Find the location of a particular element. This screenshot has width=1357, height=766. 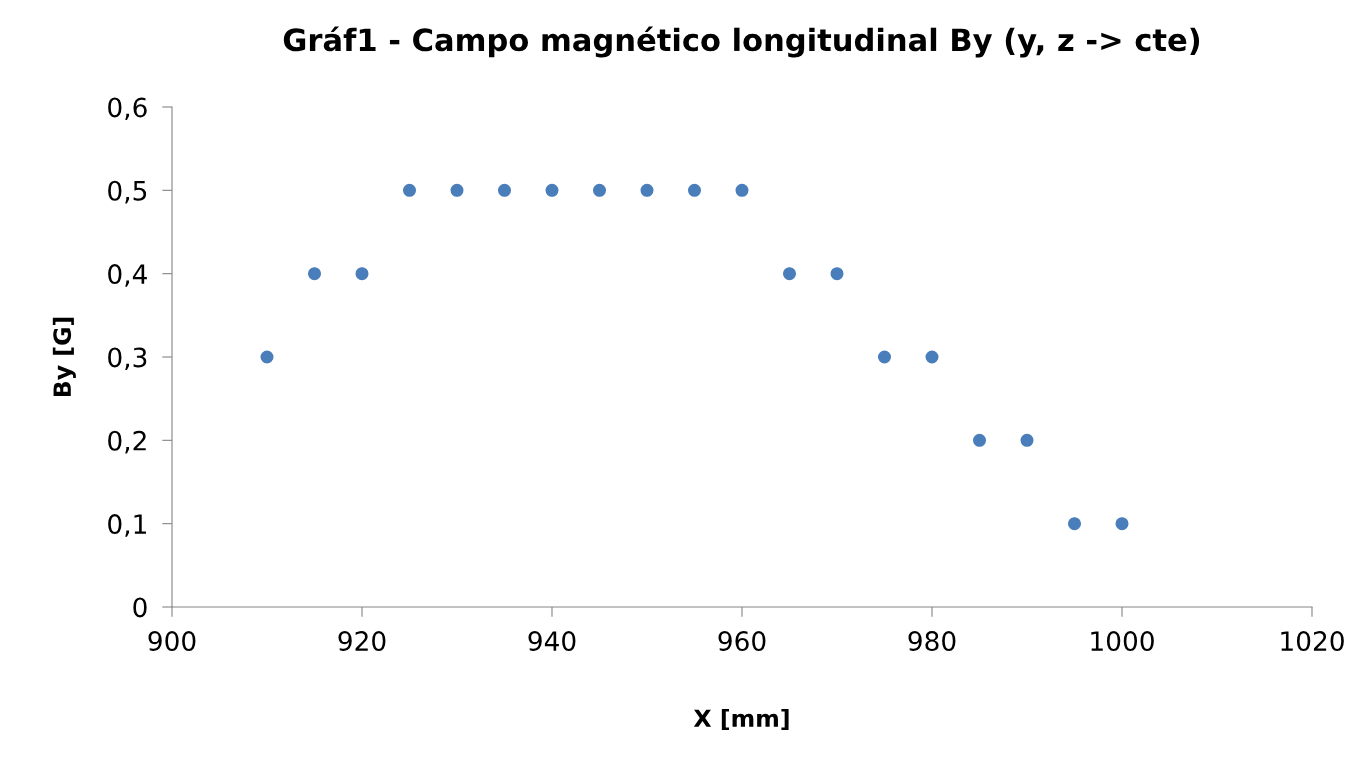

x-tick-label: 960 is located at coordinates (742, 641).